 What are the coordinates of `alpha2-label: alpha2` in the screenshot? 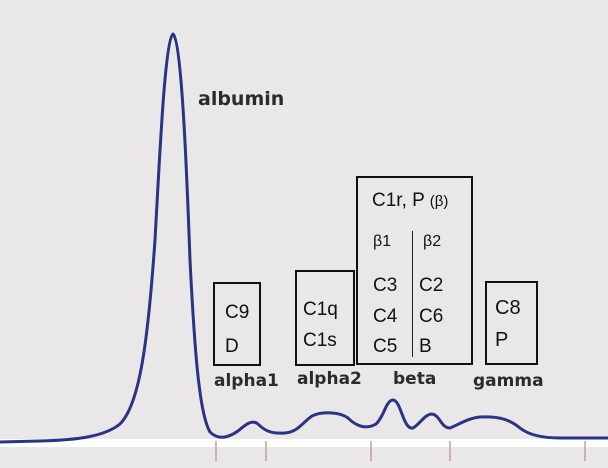 It's located at (329, 379).